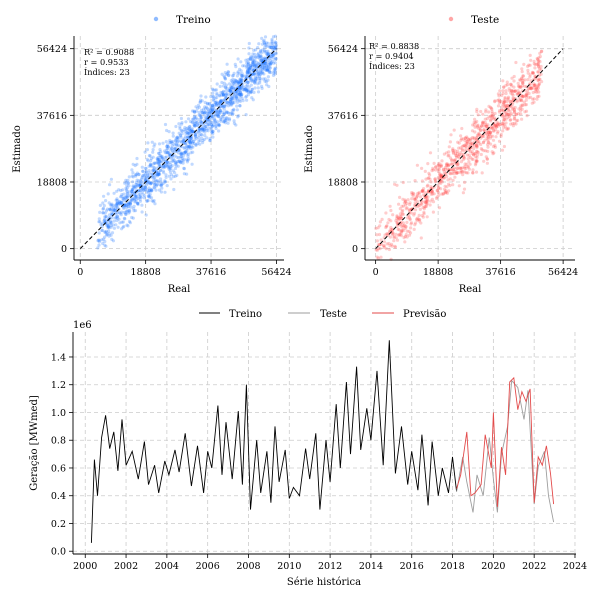  Describe the element at coordinates (324, 582) in the screenshot. I see `timeseries-xlabel: Série histórica` at that location.